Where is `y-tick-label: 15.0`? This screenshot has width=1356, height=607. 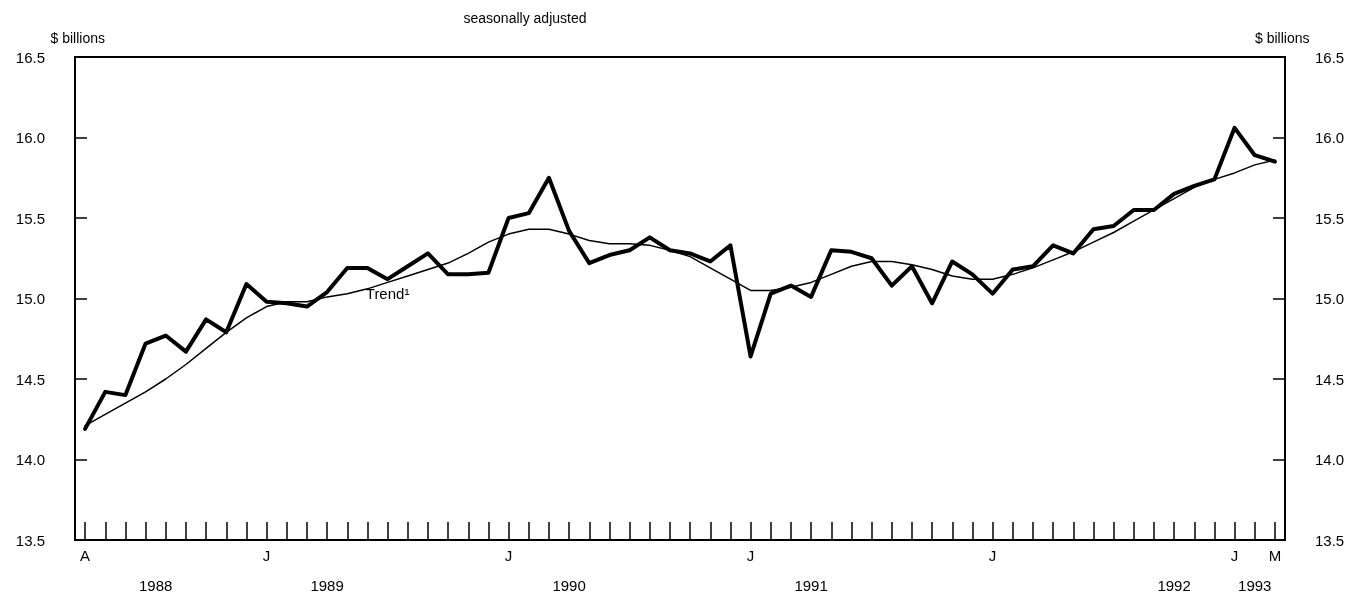
y-tick-label: 15.0 is located at coordinates (30, 298).